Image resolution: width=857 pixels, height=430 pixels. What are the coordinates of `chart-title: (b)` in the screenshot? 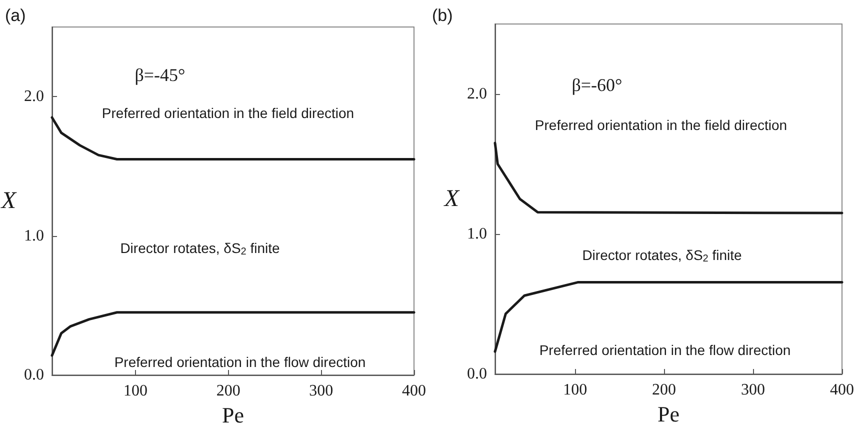 It's located at (442, 15).